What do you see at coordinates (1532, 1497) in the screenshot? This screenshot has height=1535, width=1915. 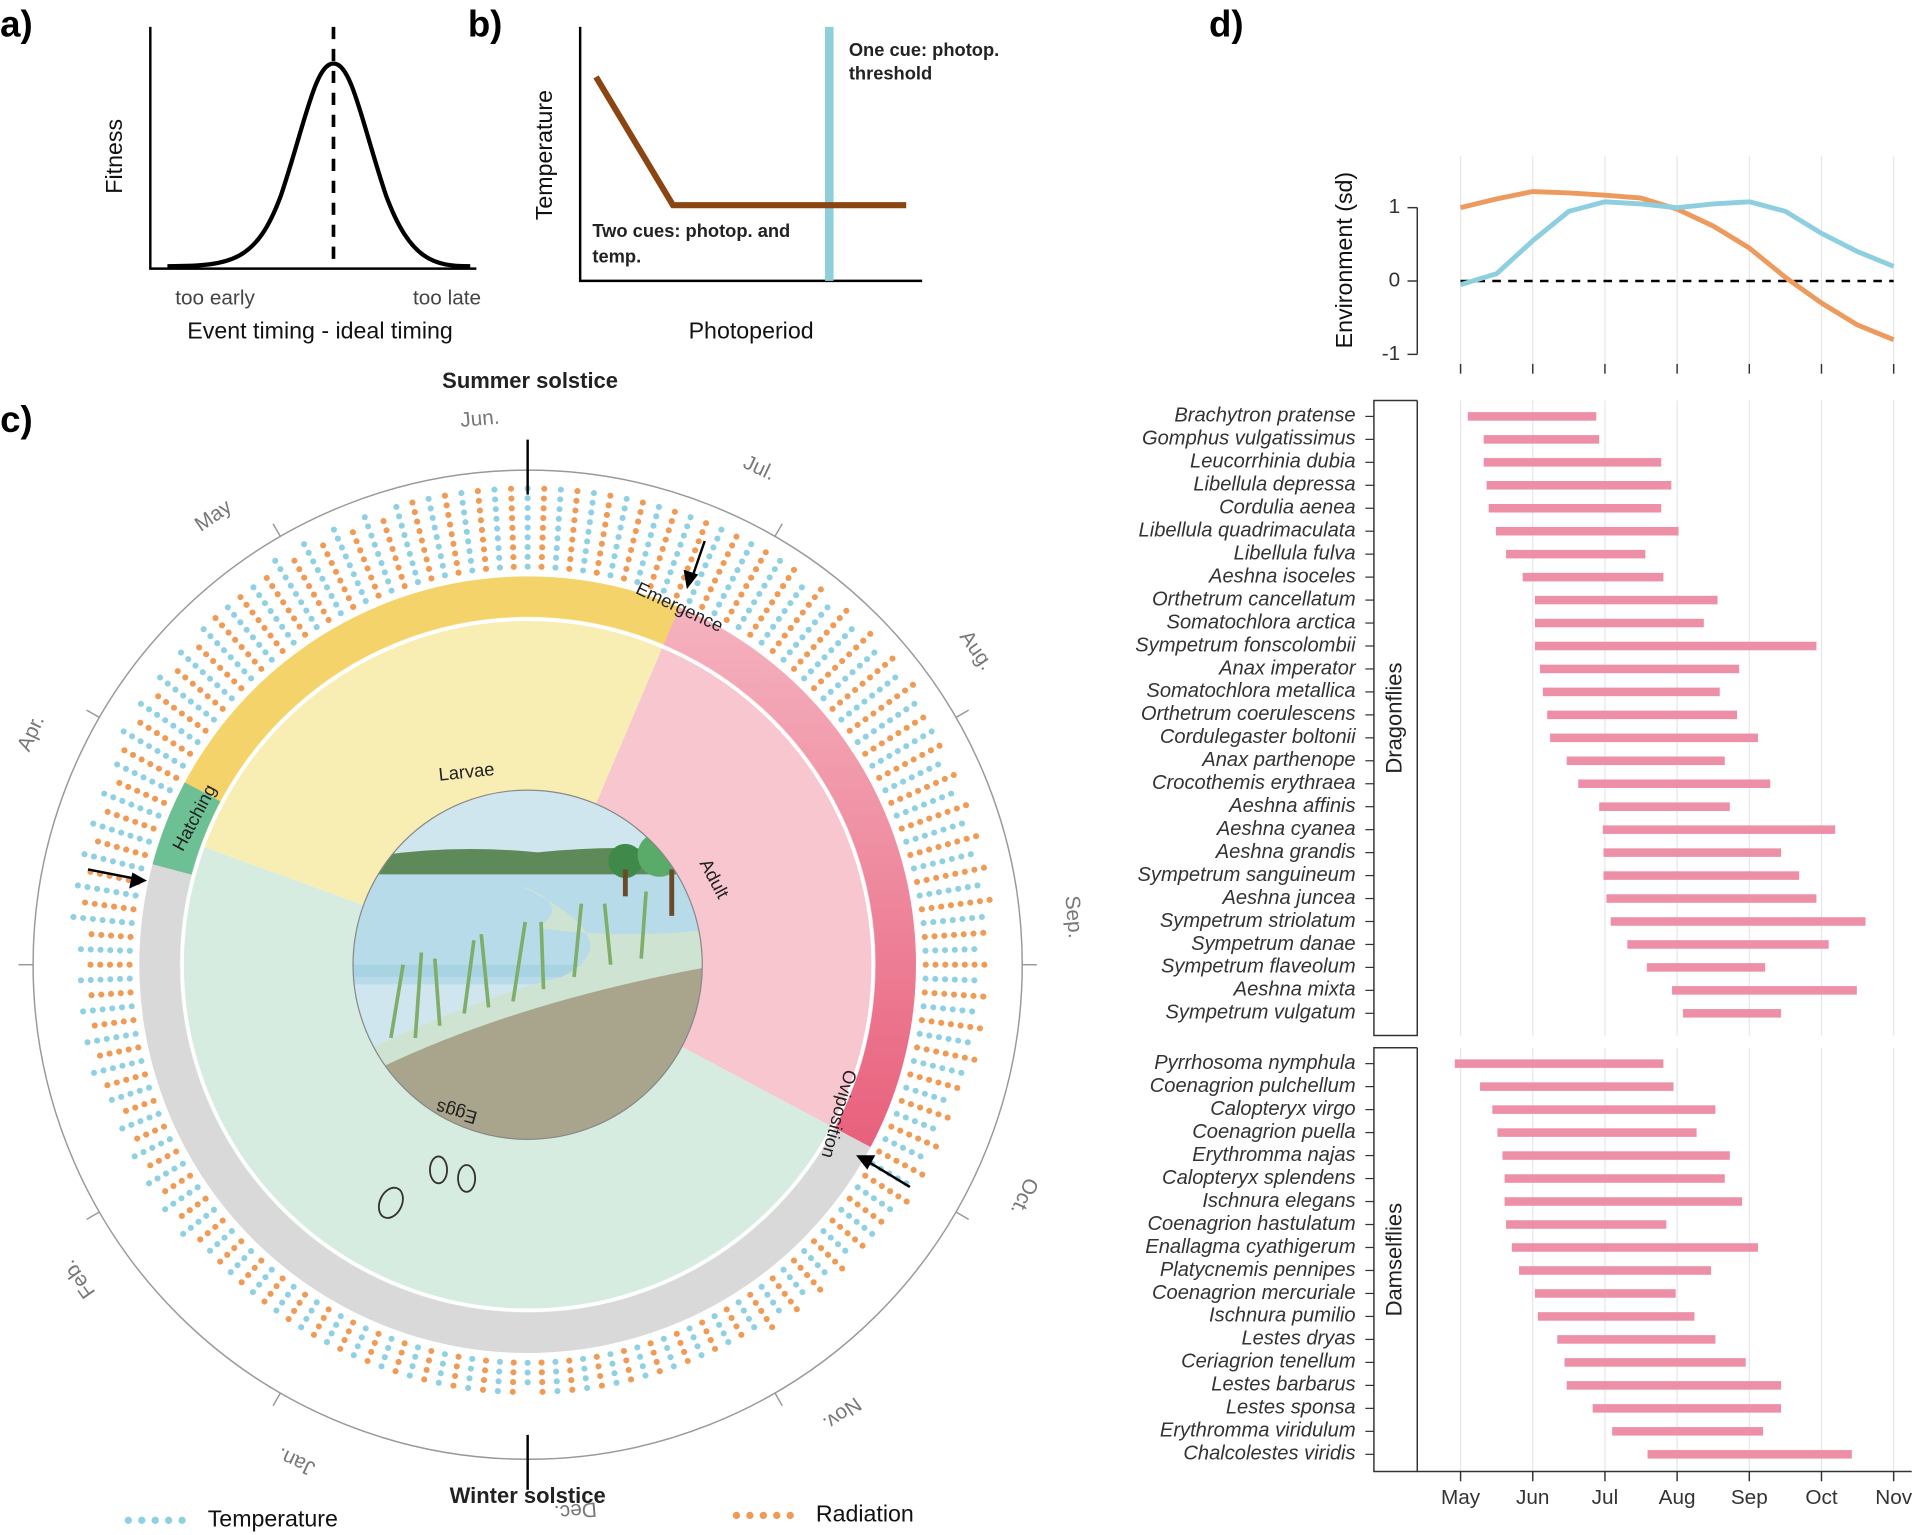 I see `x-tick-label: Jun` at bounding box center [1532, 1497].